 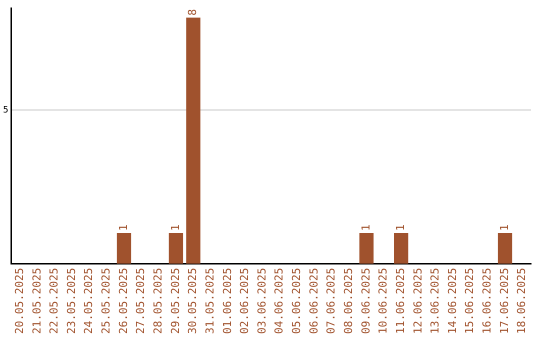 I want to click on x-tick-label: 23.05.2025, so click(x=71, y=301).